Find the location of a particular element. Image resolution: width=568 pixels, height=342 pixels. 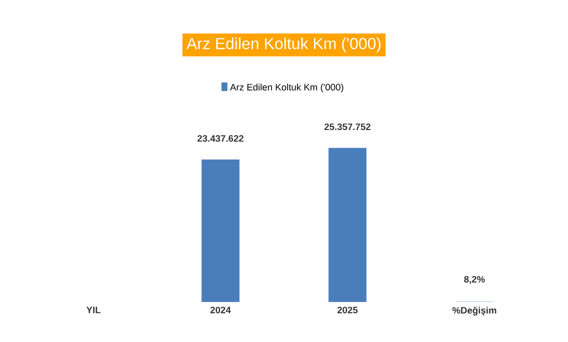

x-tick-label: %Değişim is located at coordinates (474, 311).